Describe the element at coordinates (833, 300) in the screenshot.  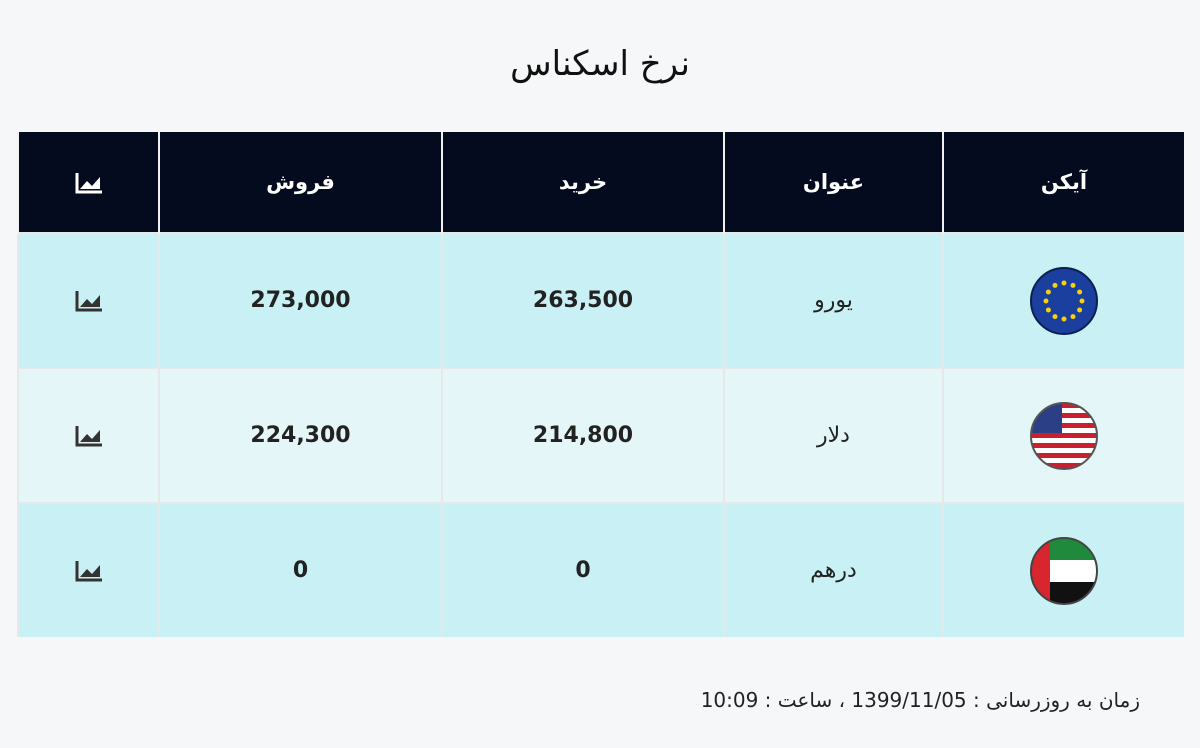
I see `currency-name: یورو` at that location.